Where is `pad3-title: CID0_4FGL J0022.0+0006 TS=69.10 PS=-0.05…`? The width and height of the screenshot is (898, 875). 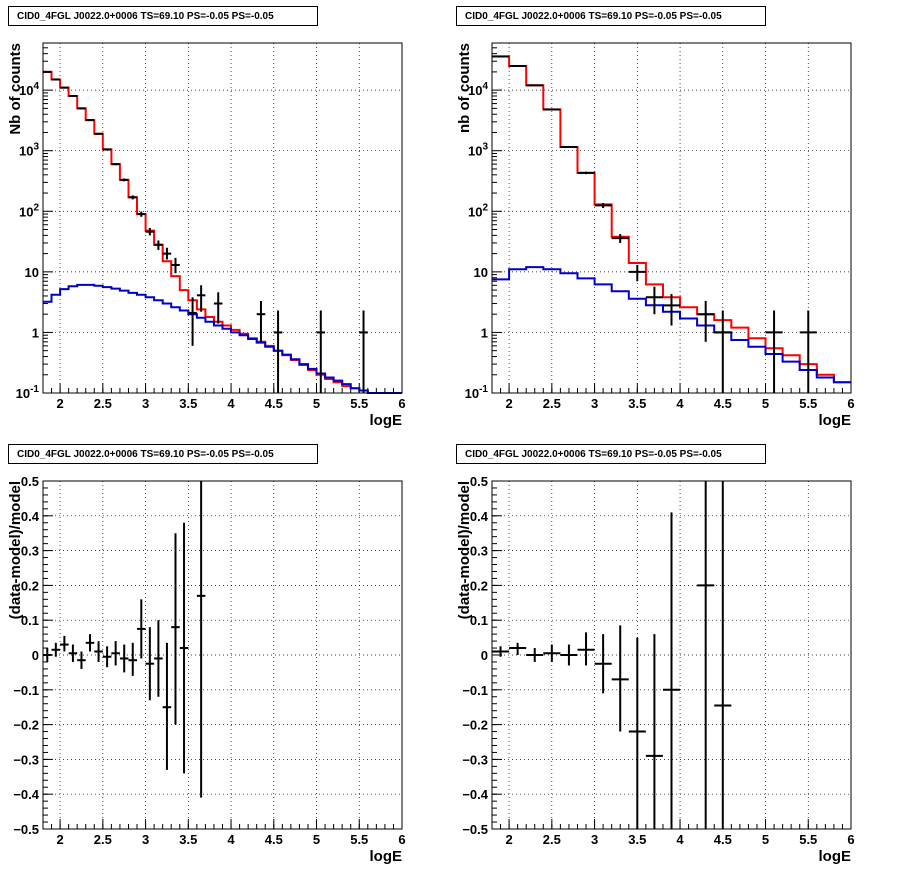
pad3-title: CID0_4FGL J0022.0+0006 TS=69.10 PS=-0.05… is located at coordinates (163, 454).